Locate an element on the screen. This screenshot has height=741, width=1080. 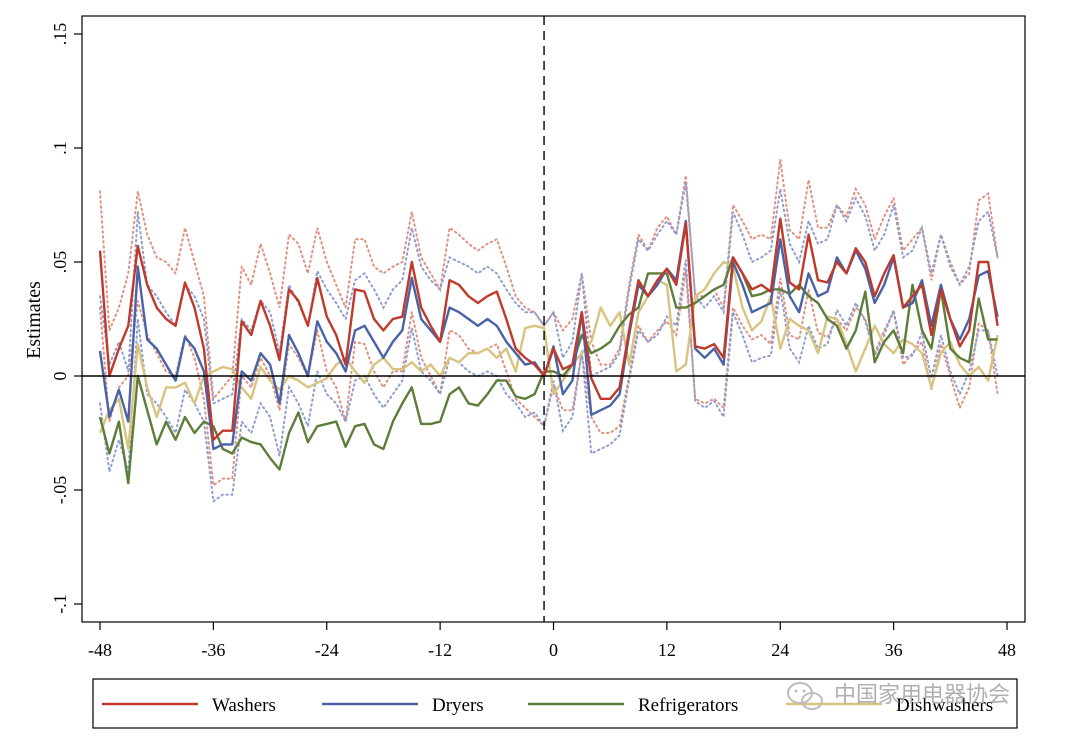
x-tick-label: -36 is located at coordinates (213, 650).